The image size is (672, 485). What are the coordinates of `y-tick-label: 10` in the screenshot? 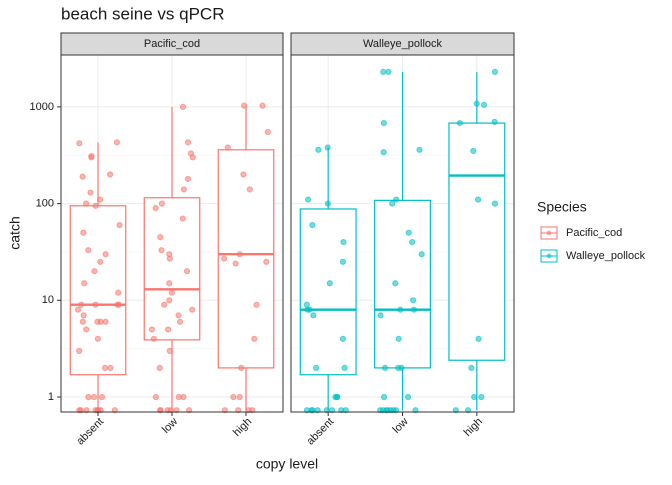 It's located at (48, 300).